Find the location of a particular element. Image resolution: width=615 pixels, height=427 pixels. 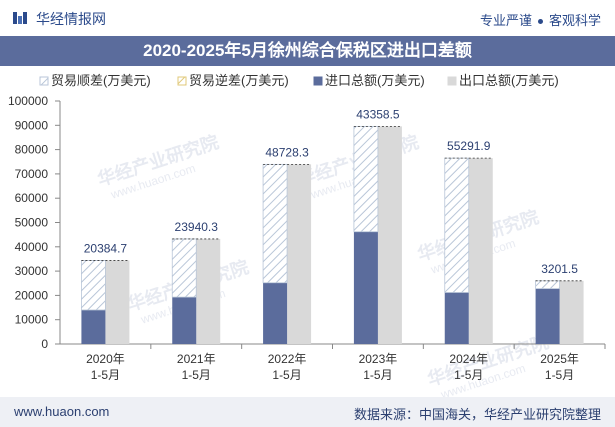

x-category-label: 2022年 is located at coordinates (287, 359).